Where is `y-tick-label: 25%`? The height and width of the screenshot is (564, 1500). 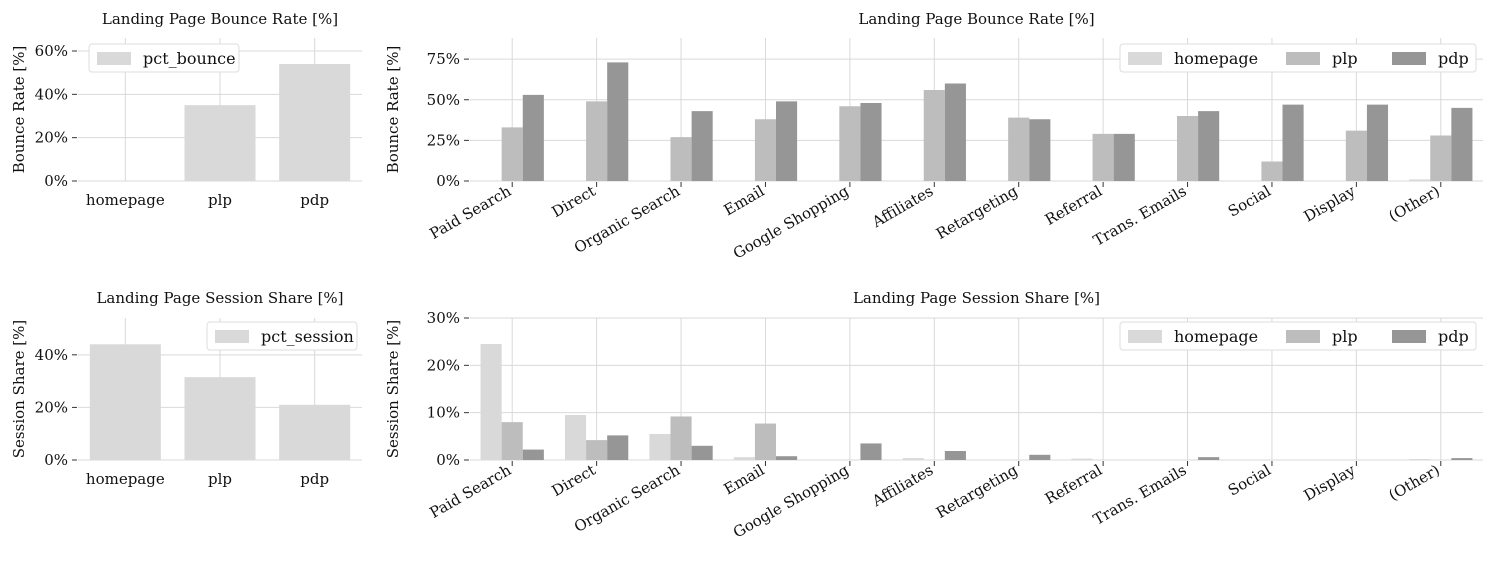
y-tick-label: 25% is located at coordinates (443, 140).